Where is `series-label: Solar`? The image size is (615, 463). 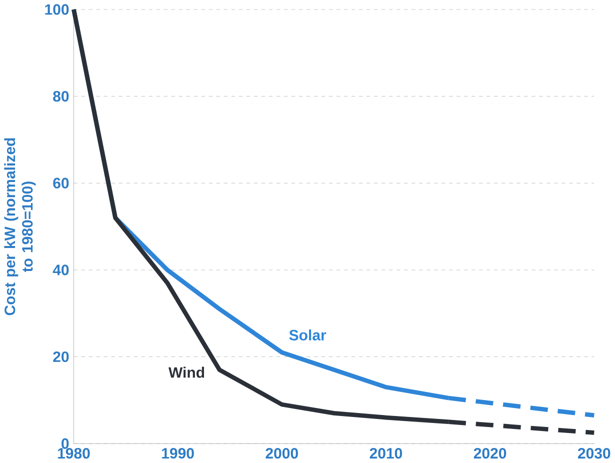 series-label: Solar is located at coordinates (307, 335).